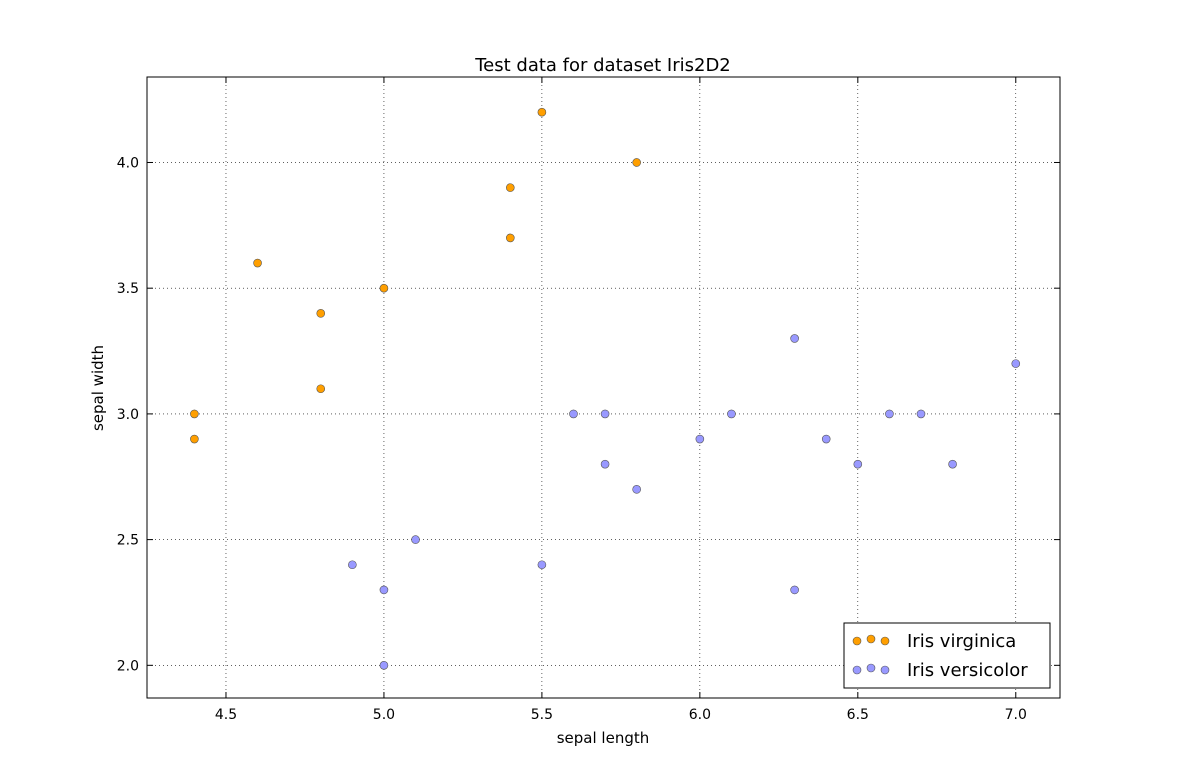 The image size is (1177, 776). Describe the element at coordinates (1016, 715) in the screenshot. I see `x-tick-label: 7.0` at that location.